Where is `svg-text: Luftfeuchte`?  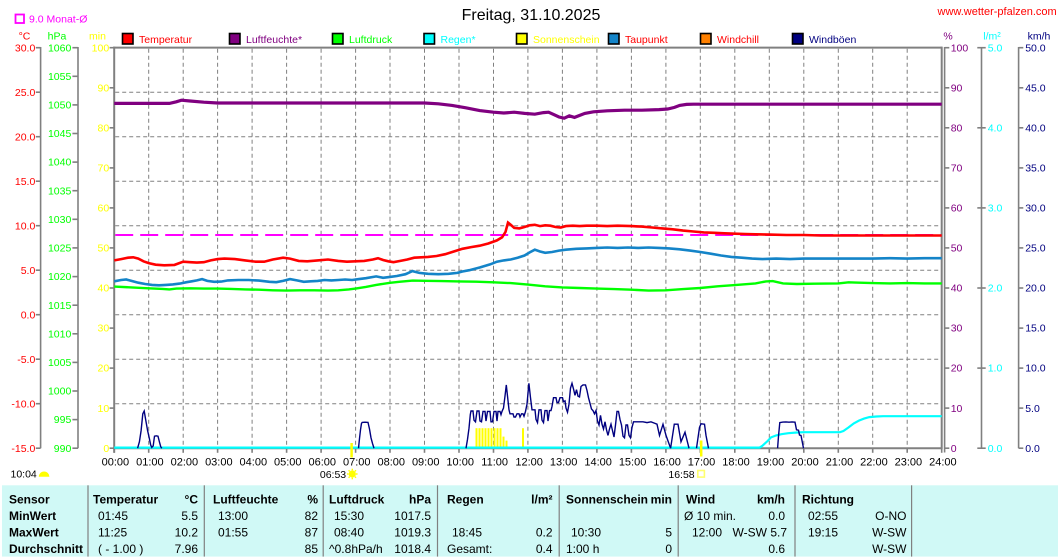
svg-text: Luftfeuchte is located at coordinates (246, 500).